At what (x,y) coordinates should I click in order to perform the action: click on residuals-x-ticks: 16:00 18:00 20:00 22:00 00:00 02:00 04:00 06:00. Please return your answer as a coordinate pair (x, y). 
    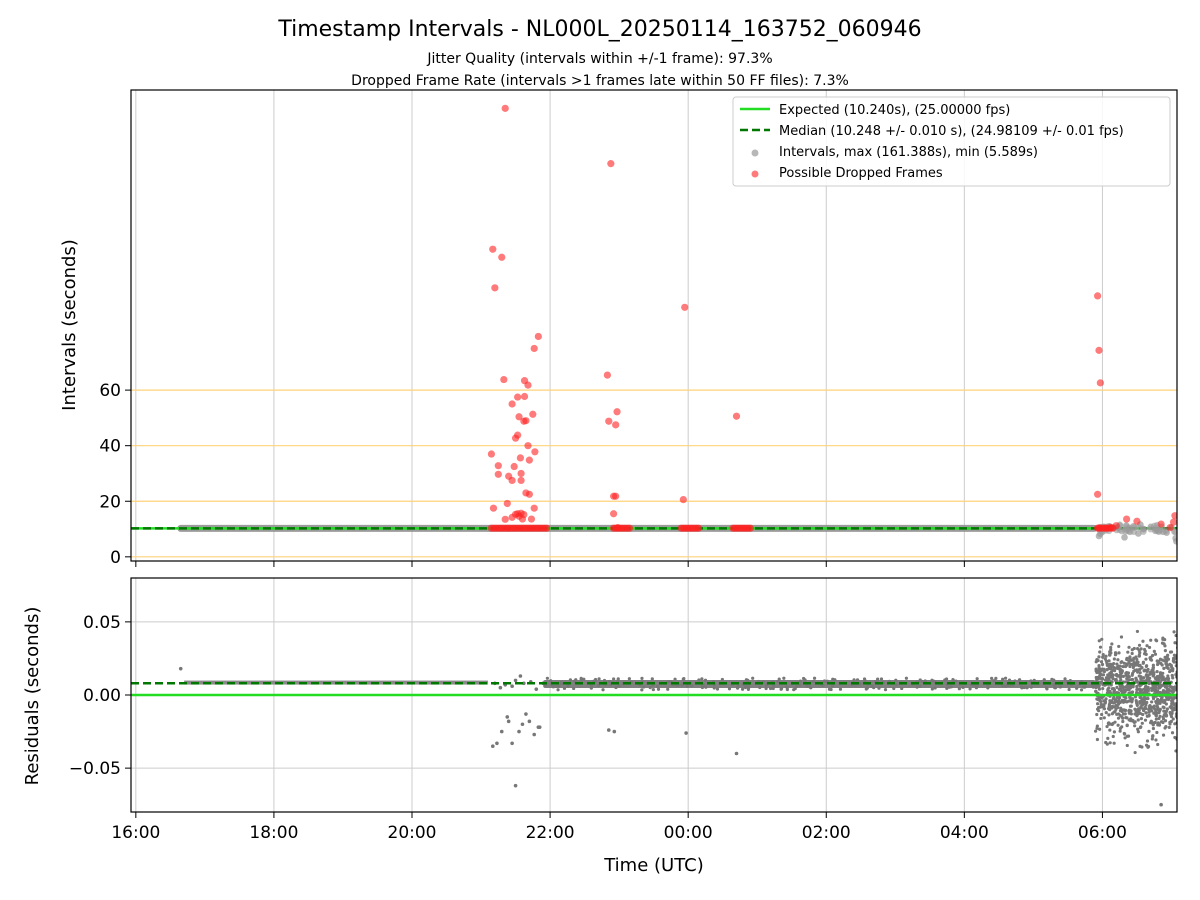
    Looking at the image, I should click on (619, 827).